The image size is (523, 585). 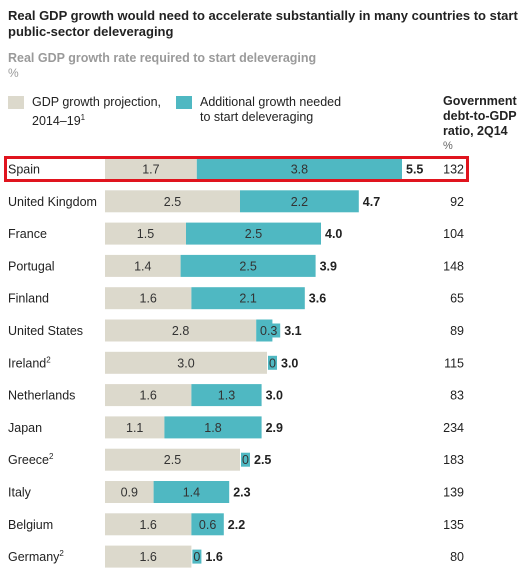 What do you see at coordinates (457, 557) in the screenshot?
I see `debt-ratio-germany: 80` at bounding box center [457, 557].